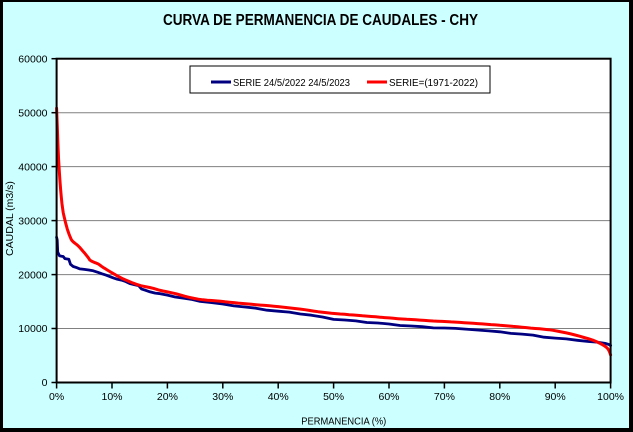 This screenshot has height=432, width=633. Describe the element at coordinates (555, 397) in the screenshot. I see `svg-text: 90%` at that location.